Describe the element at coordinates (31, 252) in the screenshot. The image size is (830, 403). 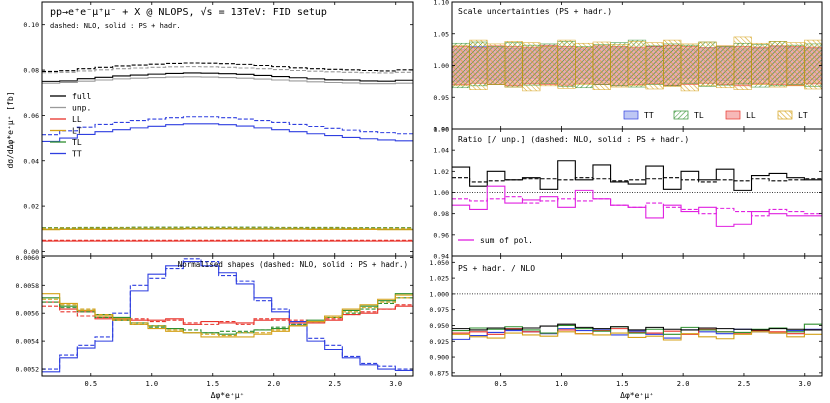
I see `main-ytick-label: 0.00` at that location.